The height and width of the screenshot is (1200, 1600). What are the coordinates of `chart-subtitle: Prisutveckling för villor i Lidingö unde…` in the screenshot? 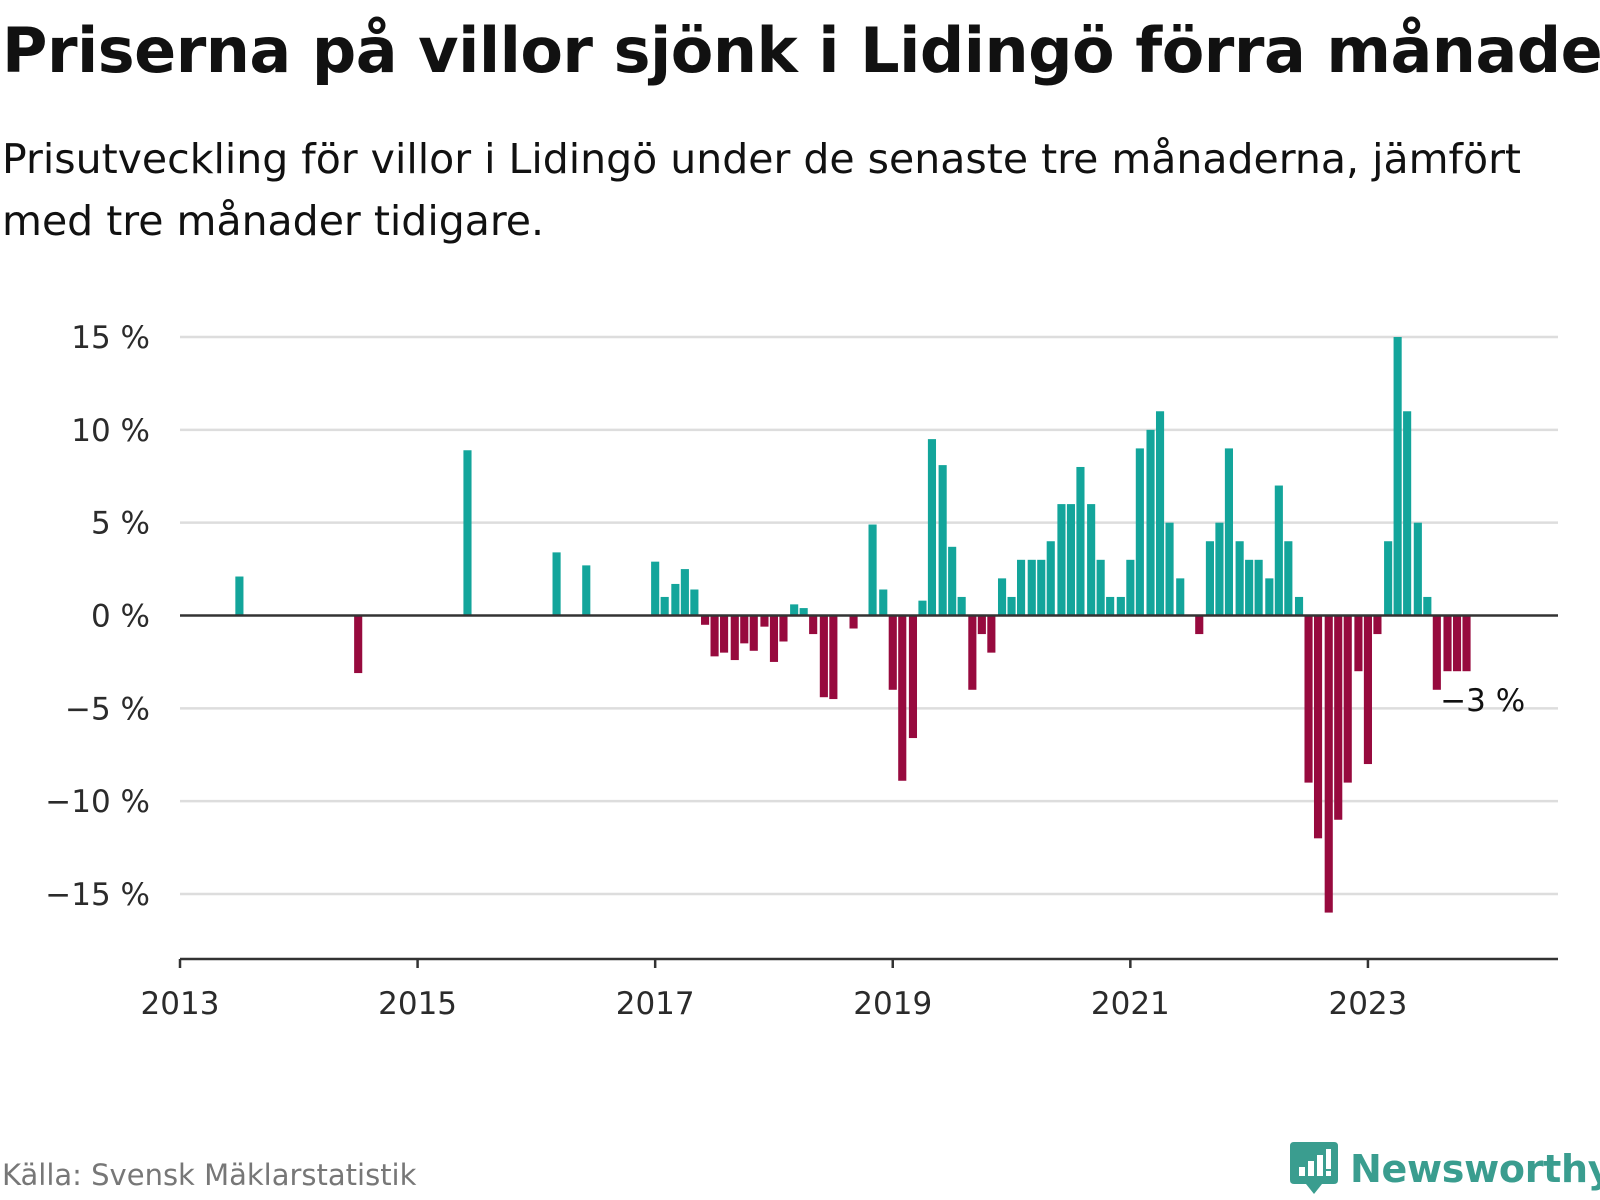 It's located at (762, 190).